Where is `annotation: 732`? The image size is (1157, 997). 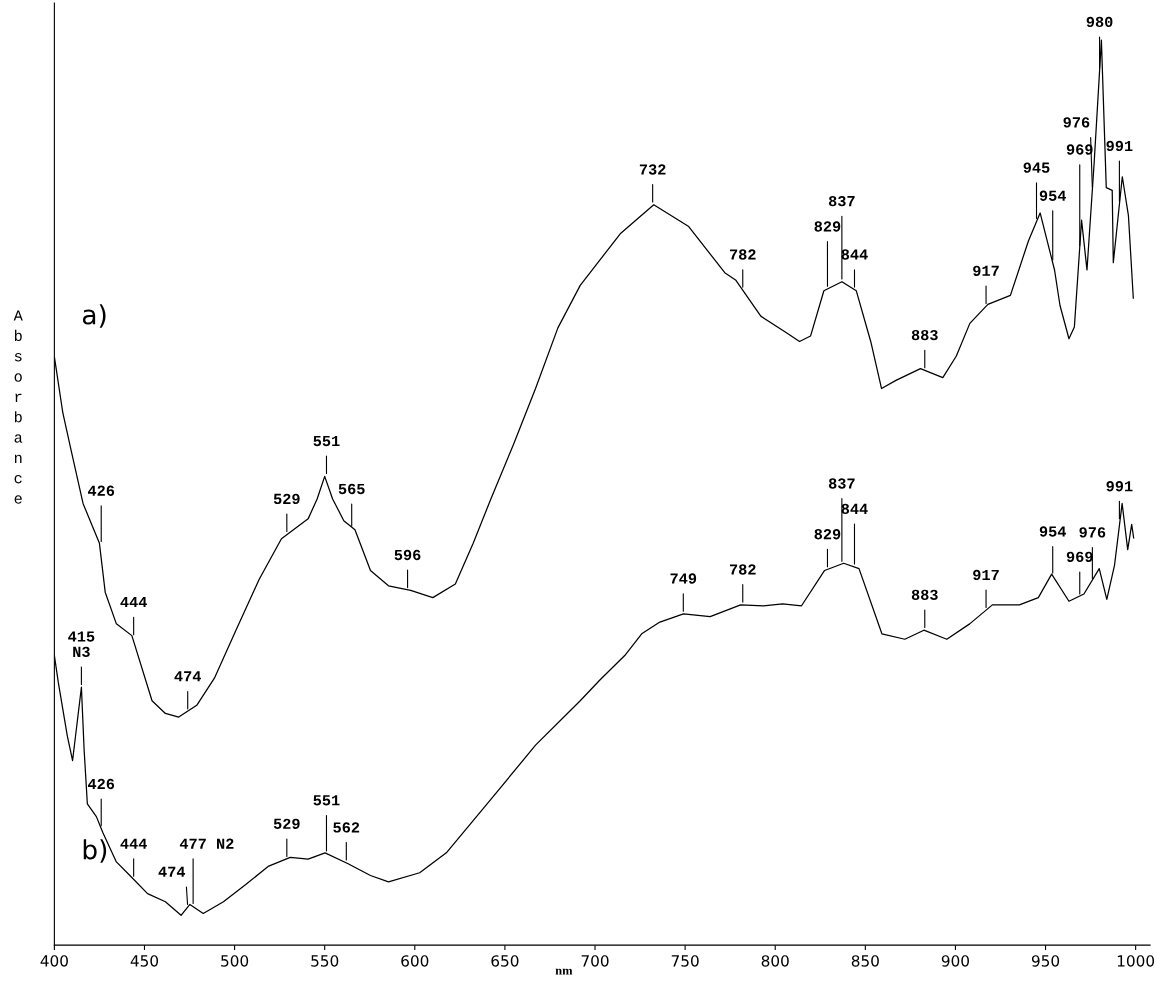 annotation: 732 is located at coordinates (652, 169).